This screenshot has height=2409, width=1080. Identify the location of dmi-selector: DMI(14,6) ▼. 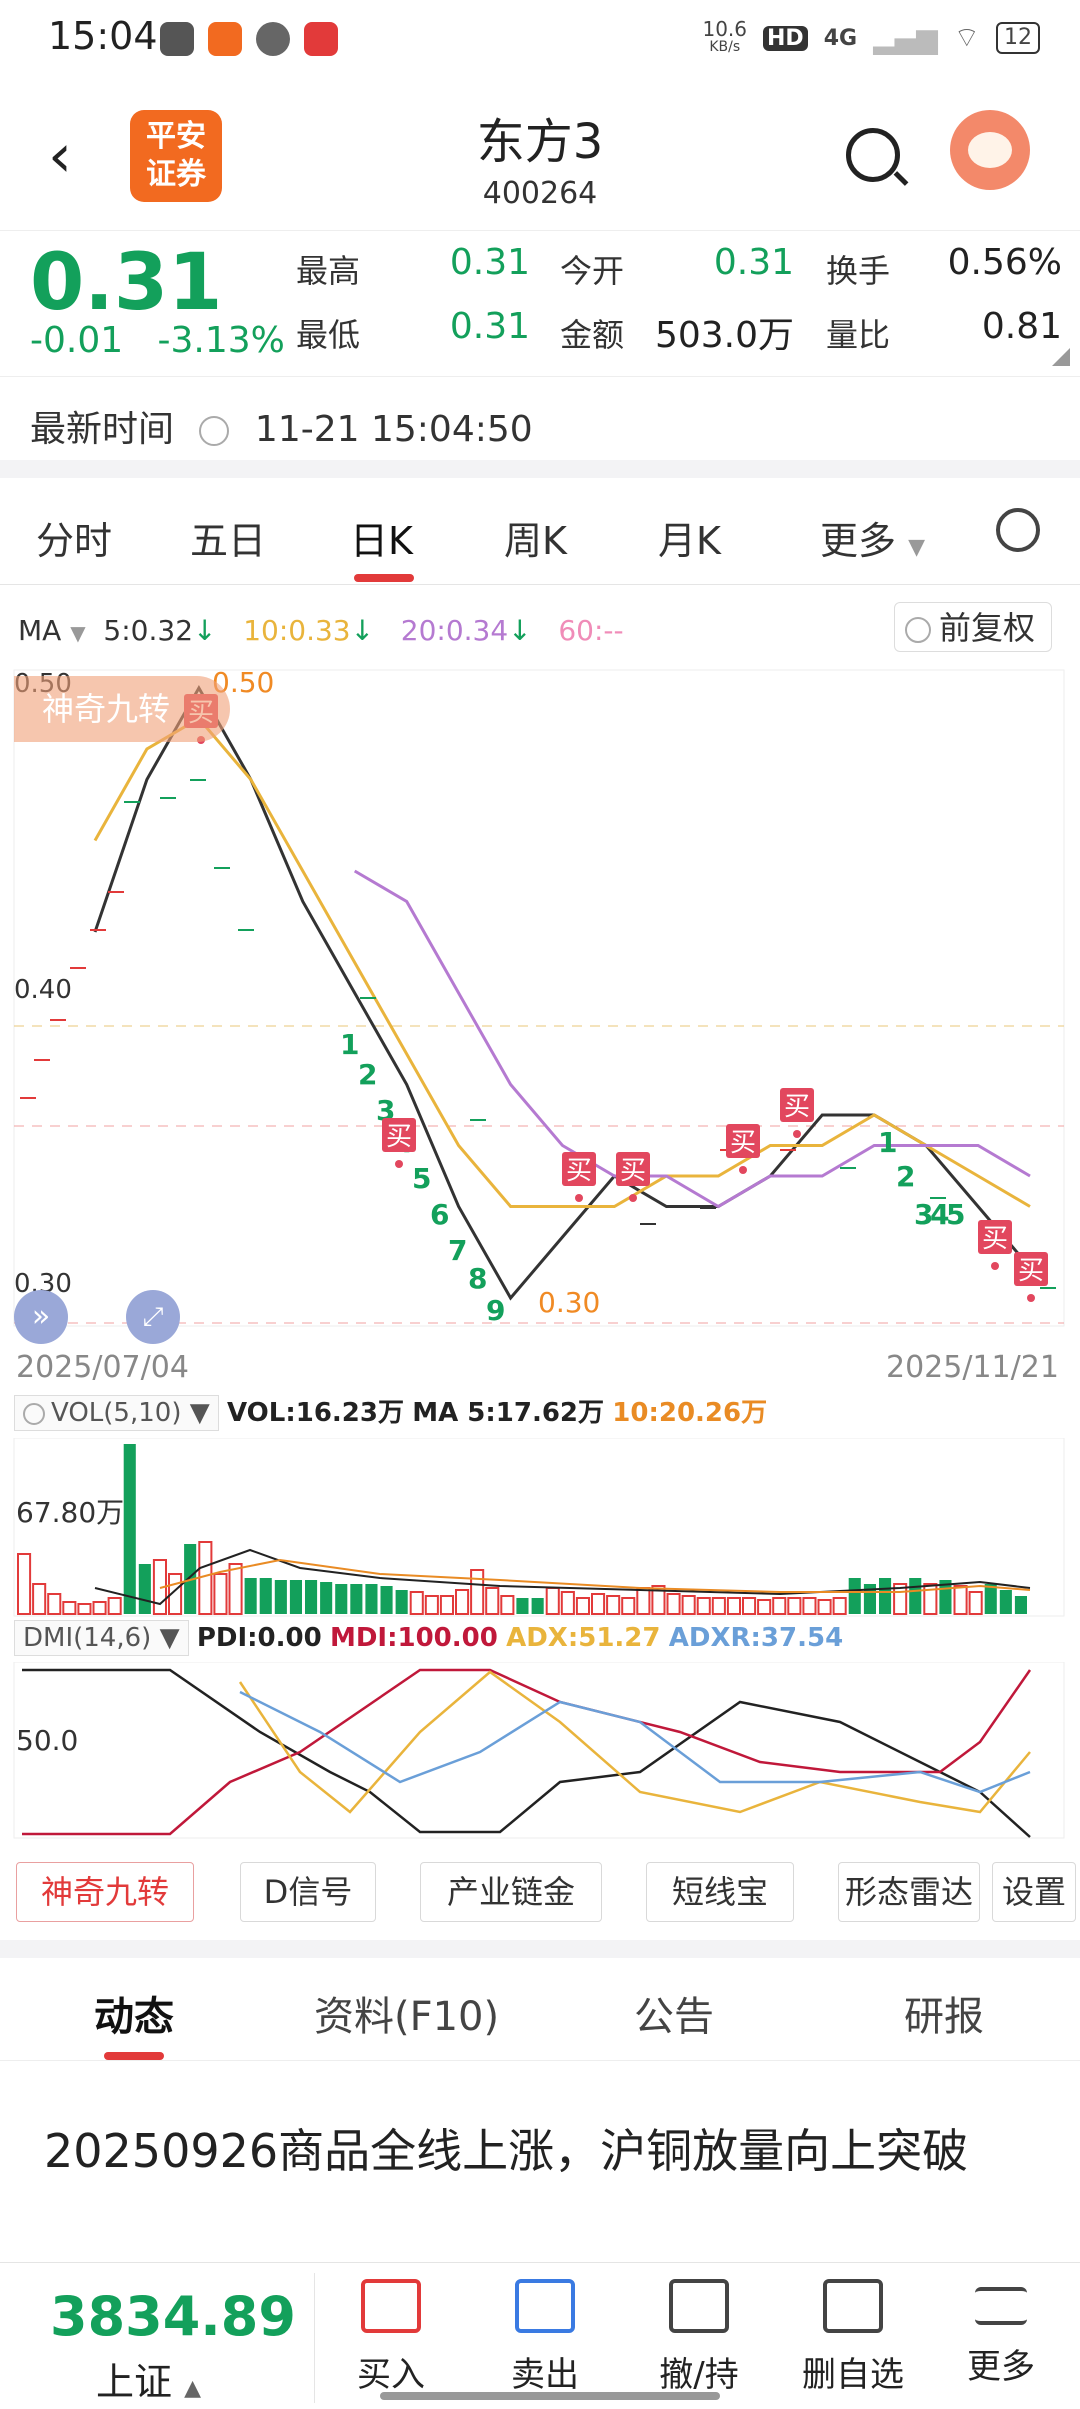
(101, 1638).